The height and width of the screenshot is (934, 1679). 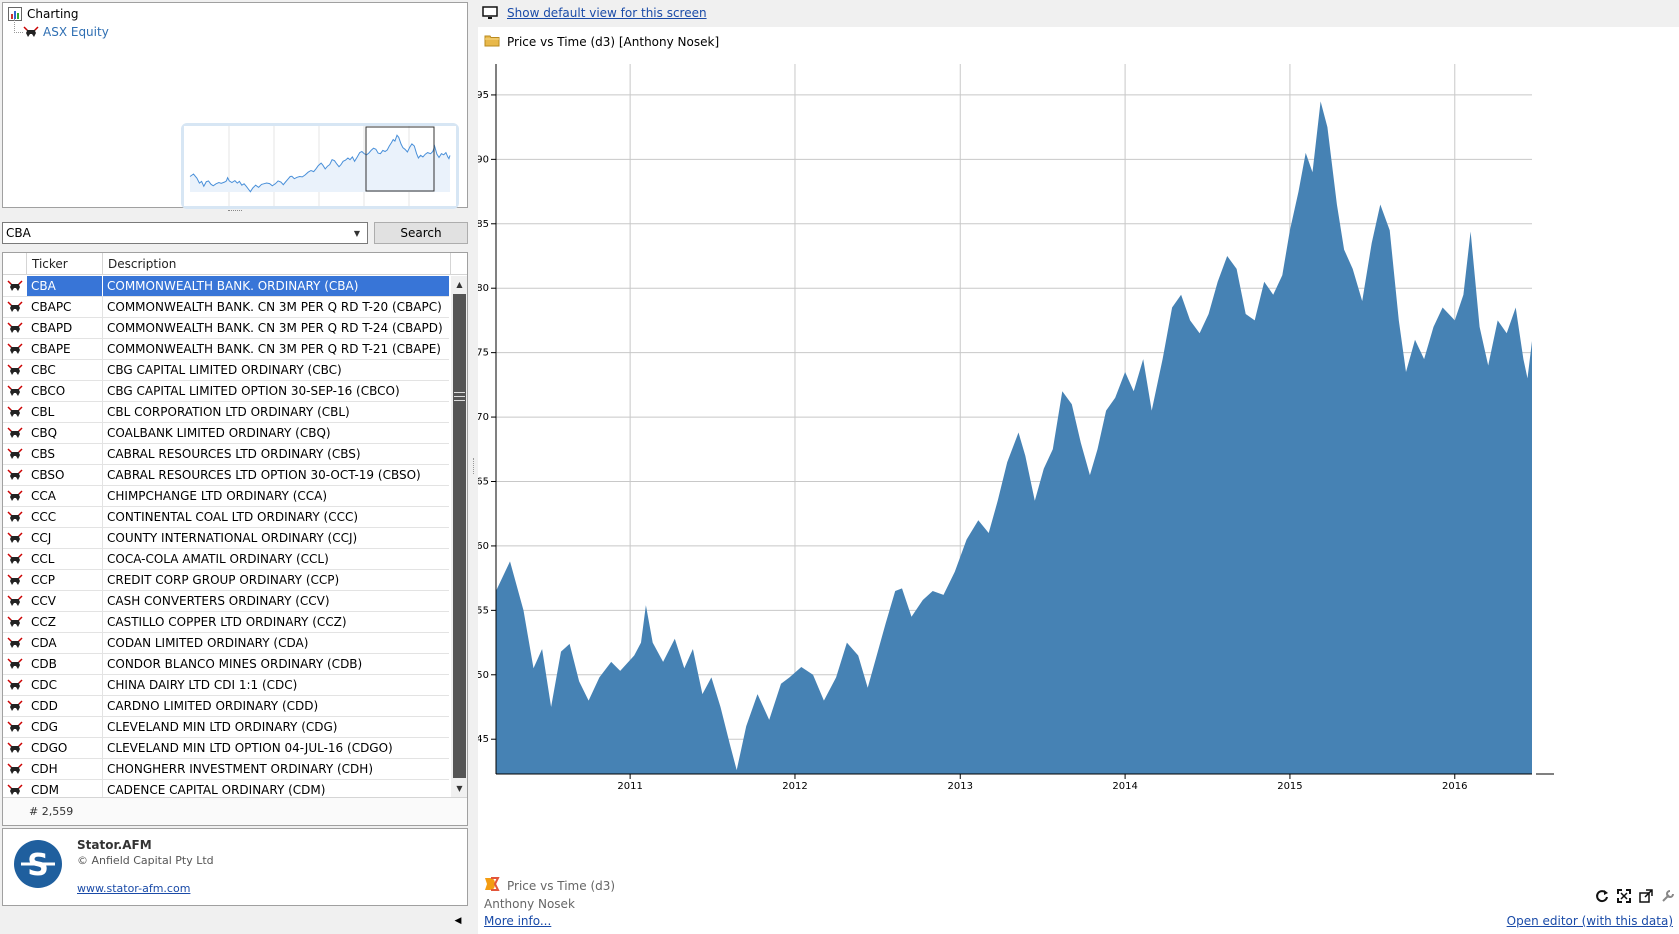 I want to click on refresh-icon, so click(x=1602, y=896).